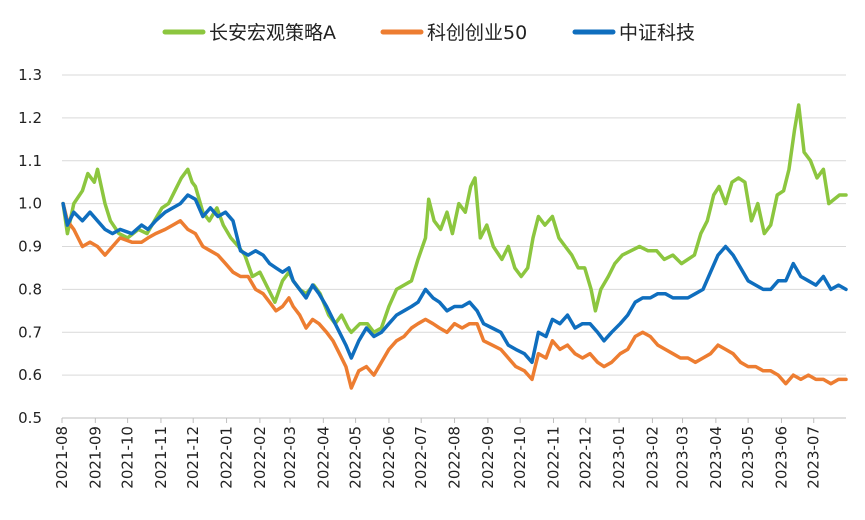 The width and height of the screenshot is (865, 520). What do you see at coordinates (272, 33) in the screenshot?
I see `legend-label-1: 长安宏观策略A` at bounding box center [272, 33].